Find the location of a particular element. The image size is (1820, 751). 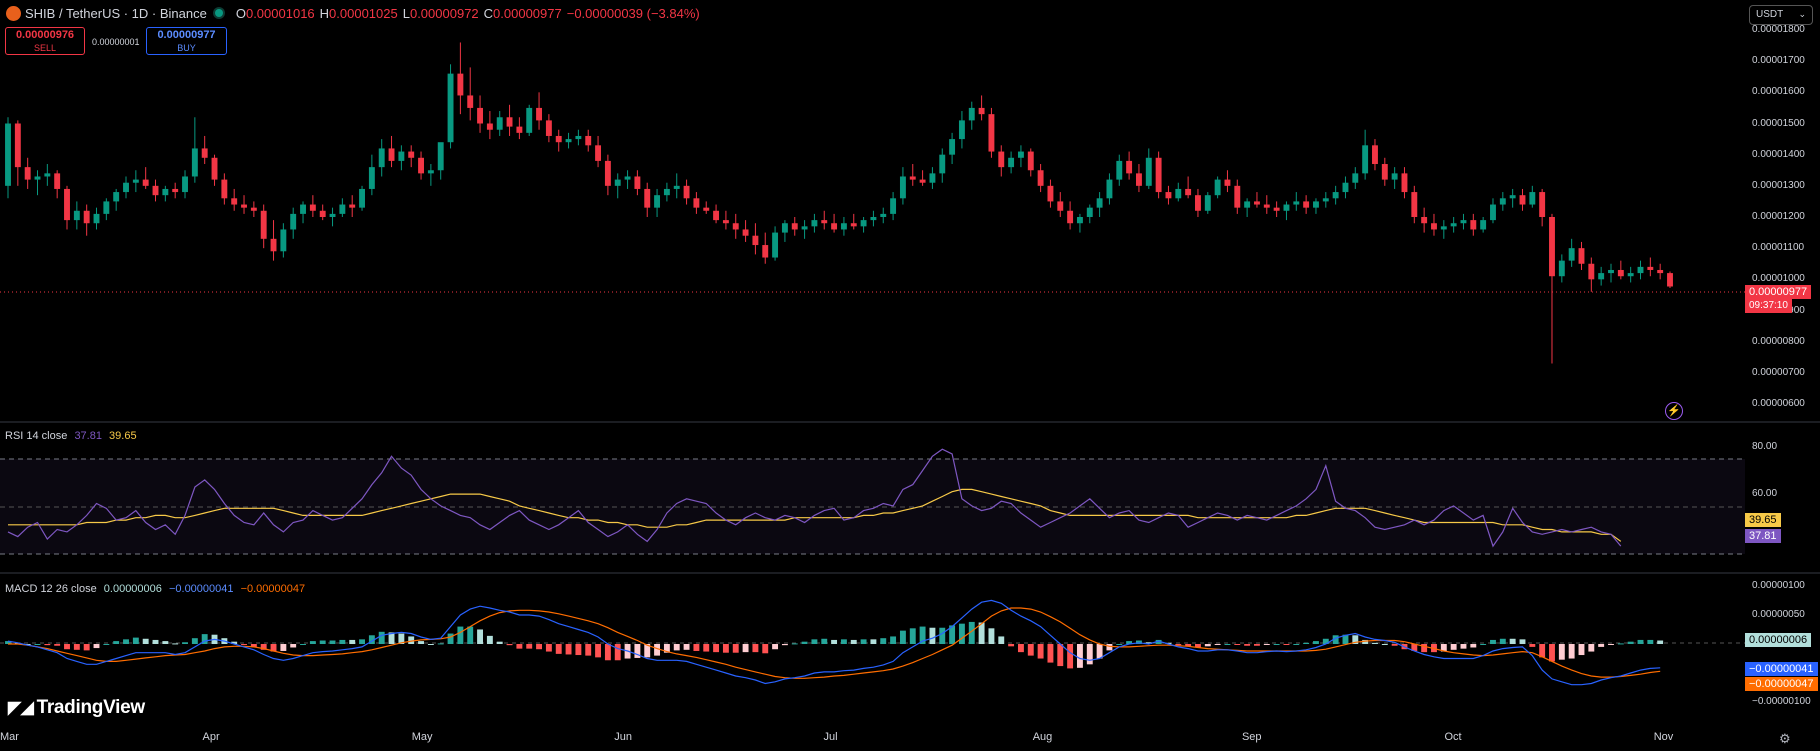

market-status-icon is located at coordinates (218, 13).